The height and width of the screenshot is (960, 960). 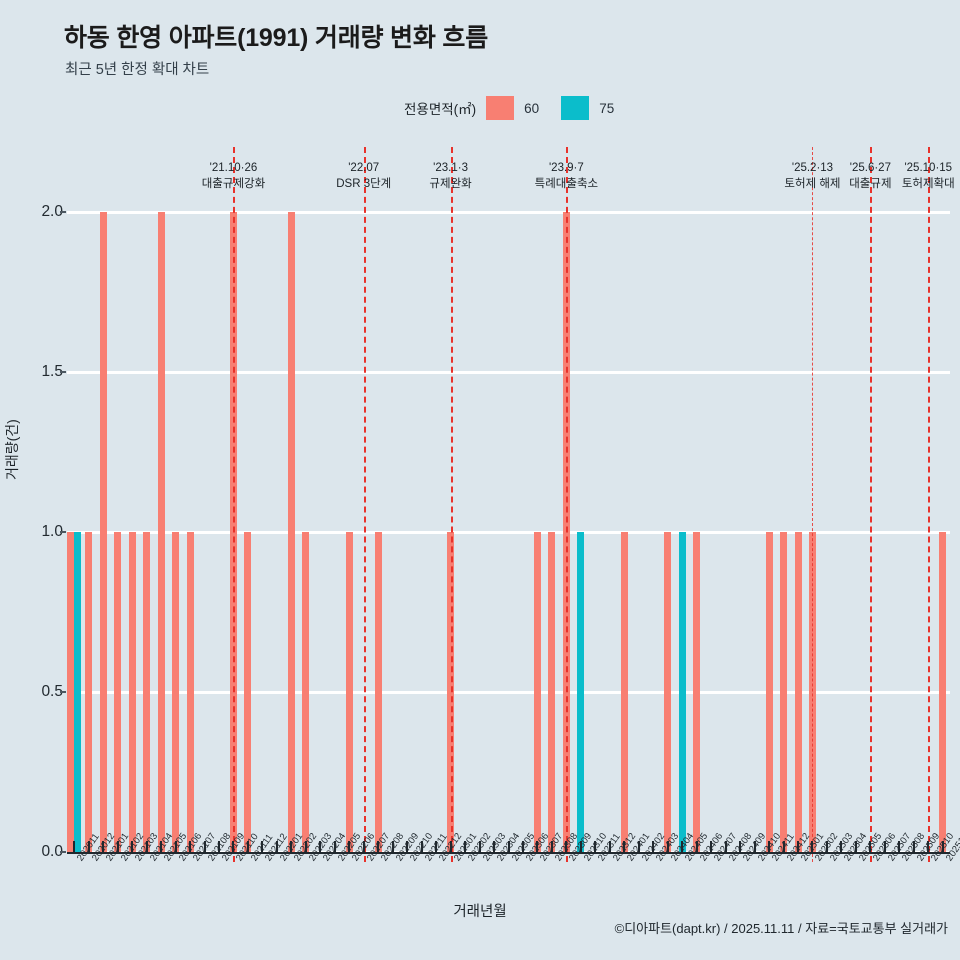 I want to click on legend-title: 전용면적(㎡), so click(x=440, y=109).